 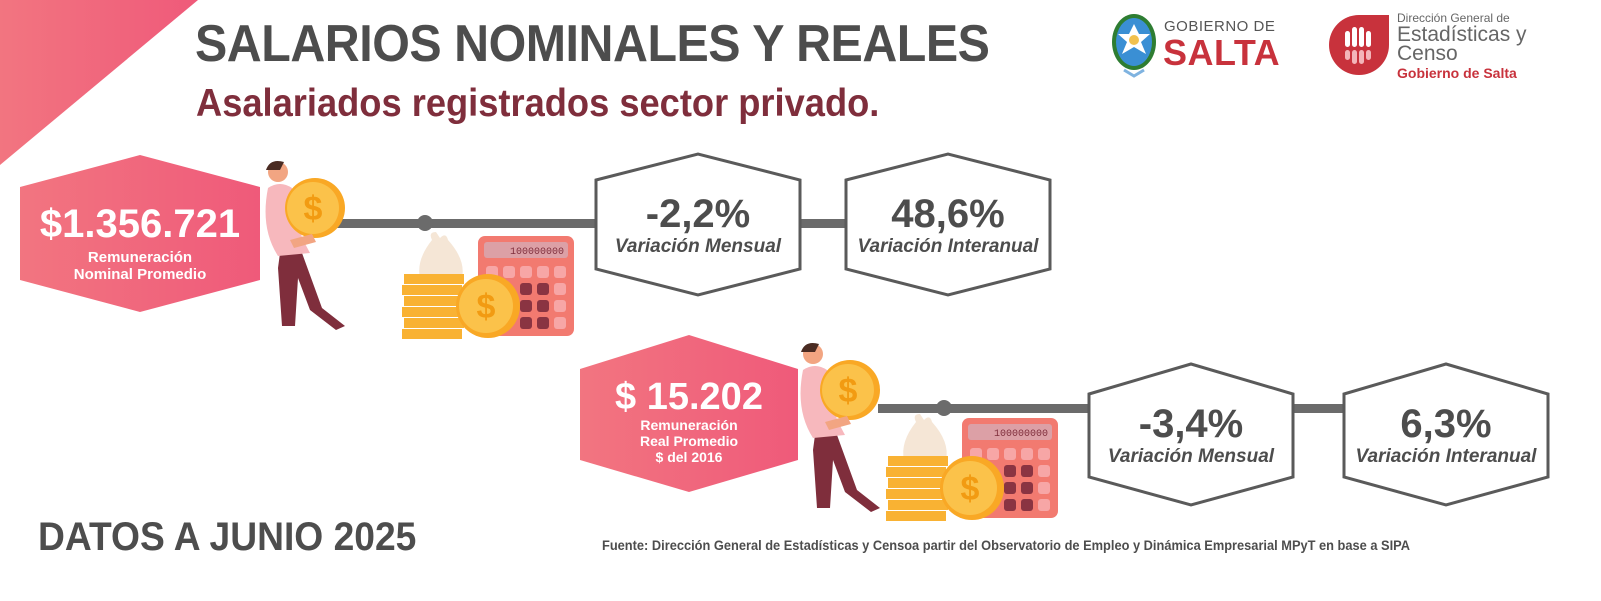 I want to click on nominal-label-line2: Nominal Promedio, so click(x=140, y=274).